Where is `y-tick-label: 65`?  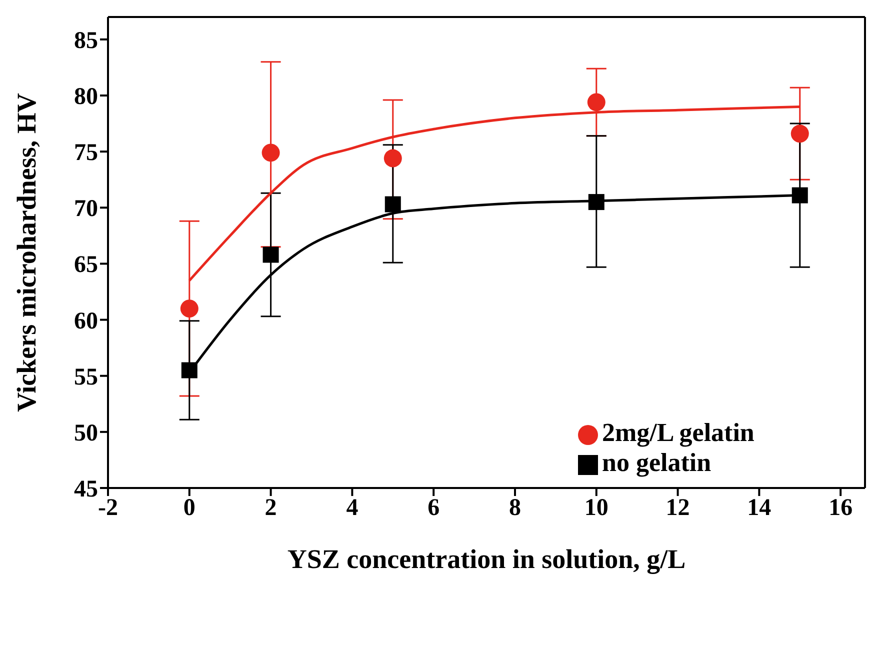
y-tick-label: 65 is located at coordinates (86, 265).